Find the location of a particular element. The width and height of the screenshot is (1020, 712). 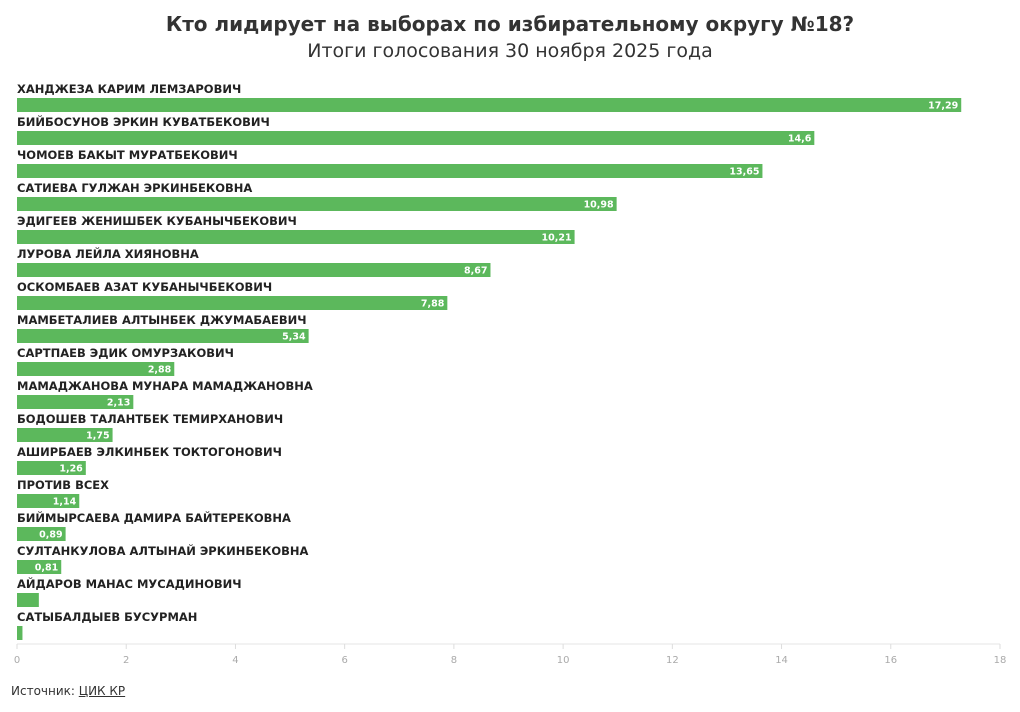

source-label: Источник: is located at coordinates (43, 691).